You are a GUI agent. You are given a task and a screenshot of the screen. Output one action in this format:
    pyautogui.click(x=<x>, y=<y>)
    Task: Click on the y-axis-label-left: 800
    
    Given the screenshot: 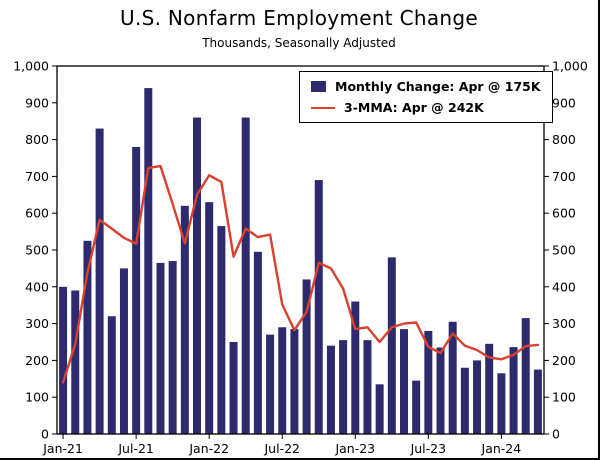 What is the action you would take?
    pyautogui.click(x=37, y=139)
    